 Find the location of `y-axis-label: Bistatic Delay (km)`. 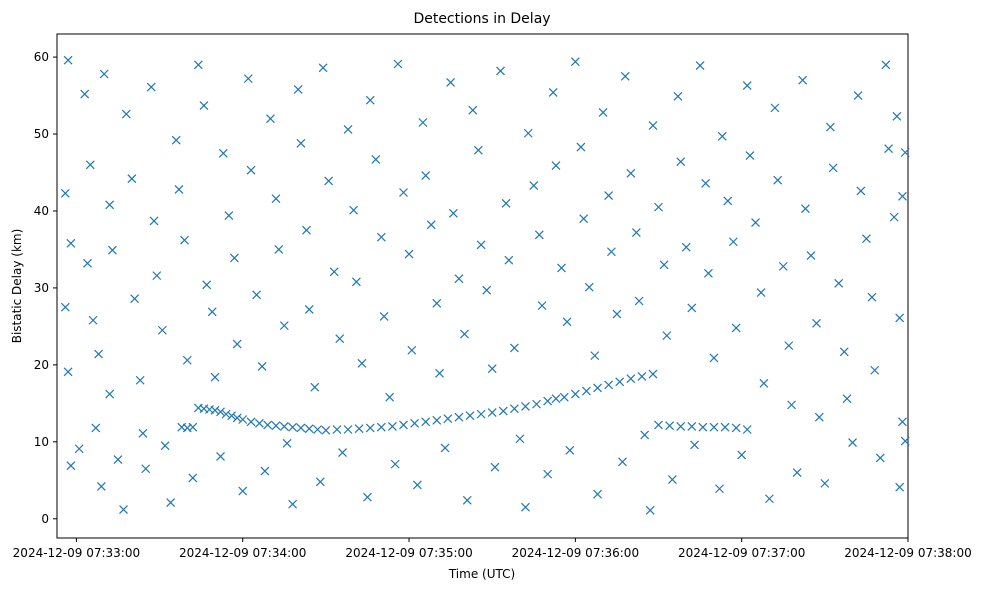

y-axis-label: Bistatic Delay (km) is located at coordinates (17, 286).